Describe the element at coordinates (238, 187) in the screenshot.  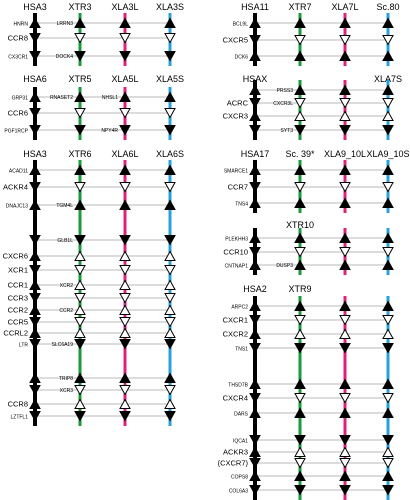
I see `gene-label-p6-1: CCR7` at that location.